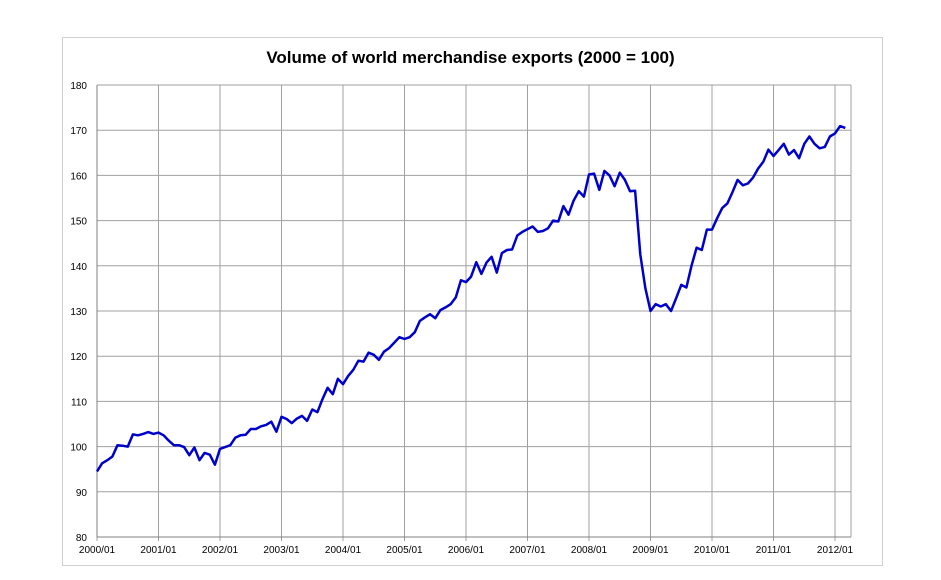 This screenshot has width=941, height=580. I want to click on x-tick-label: 2009/01, so click(650, 550).